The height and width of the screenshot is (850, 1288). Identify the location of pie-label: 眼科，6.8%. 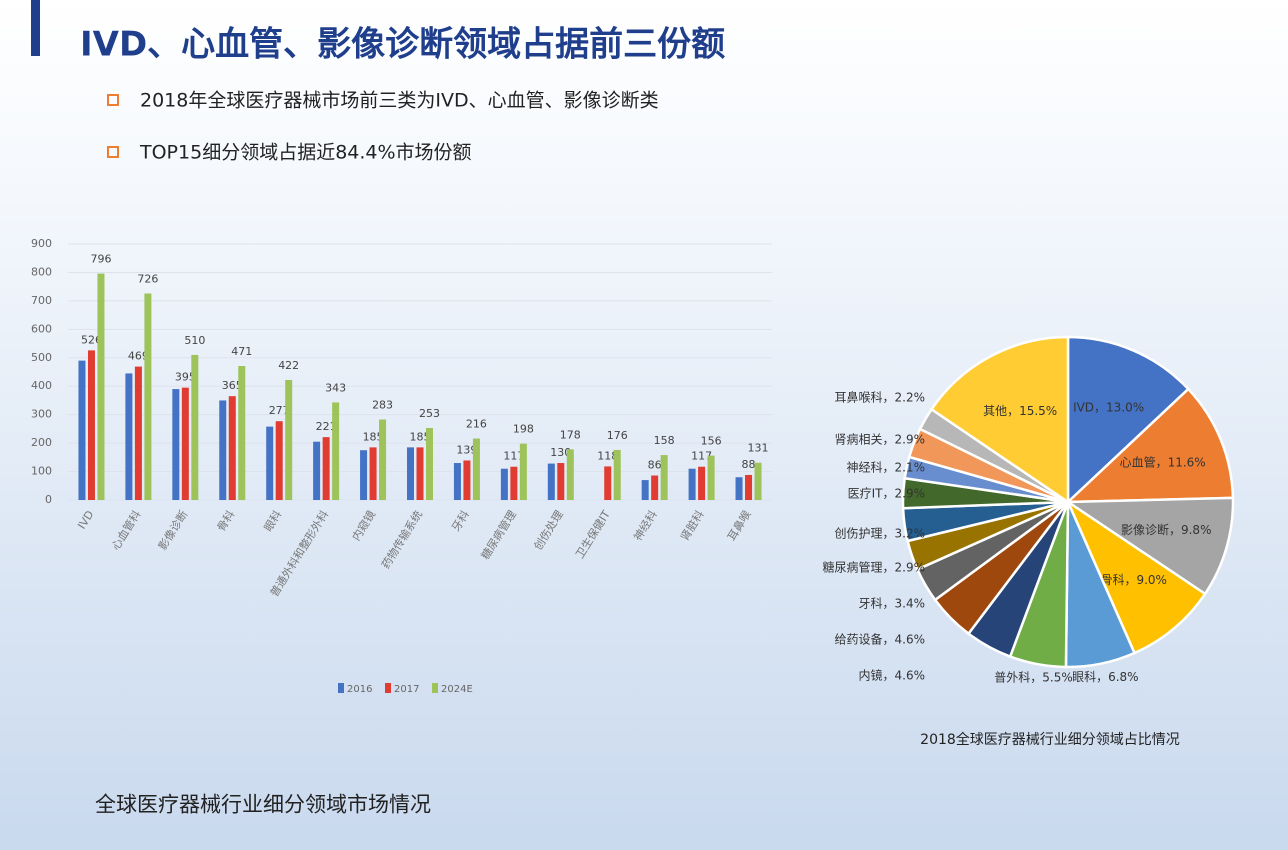
(1105, 677).